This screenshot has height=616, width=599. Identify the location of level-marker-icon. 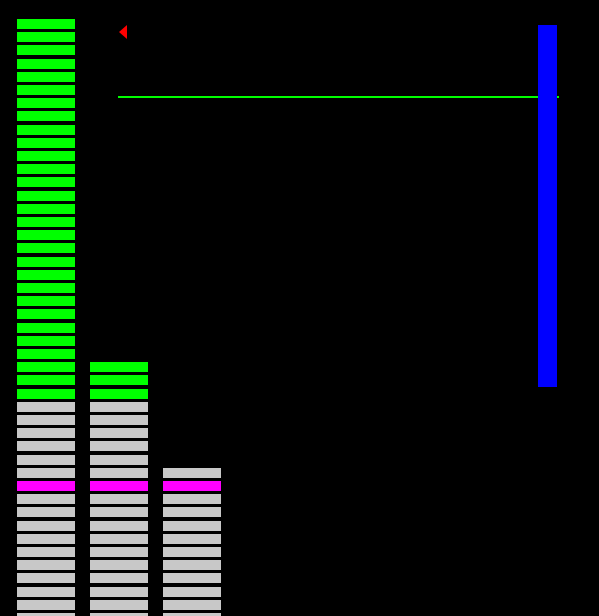
(123, 32).